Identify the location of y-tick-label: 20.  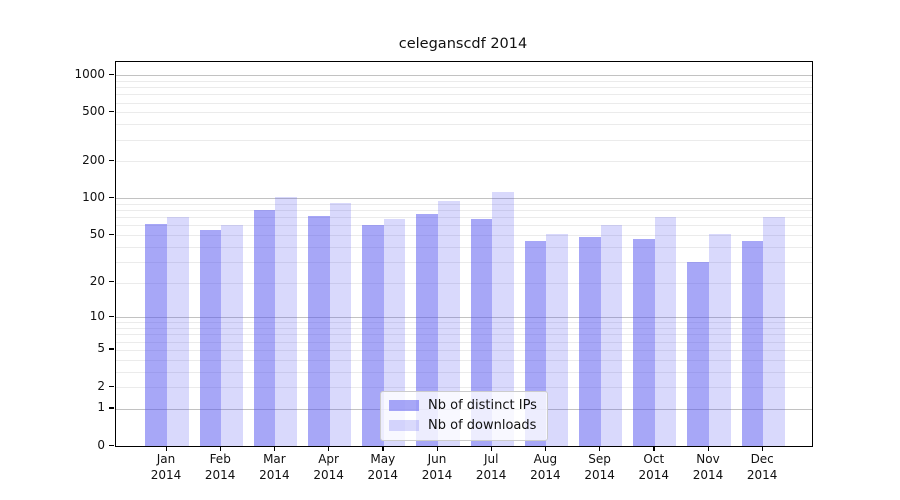
(97, 281).